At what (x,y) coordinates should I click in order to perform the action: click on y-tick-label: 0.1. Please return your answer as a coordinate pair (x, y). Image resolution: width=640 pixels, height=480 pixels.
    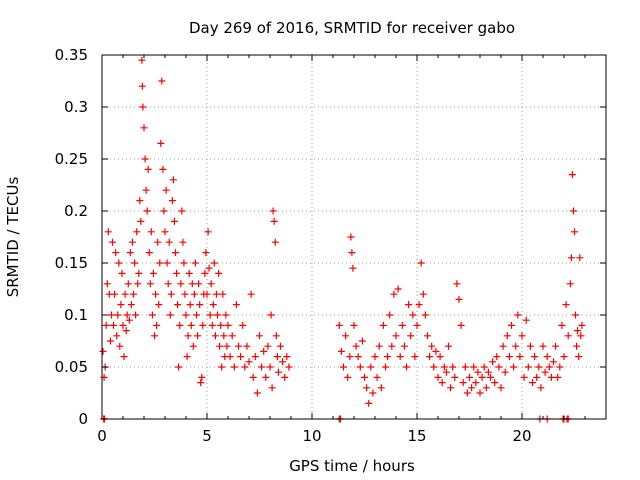
    Looking at the image, I should click on (76, 315).